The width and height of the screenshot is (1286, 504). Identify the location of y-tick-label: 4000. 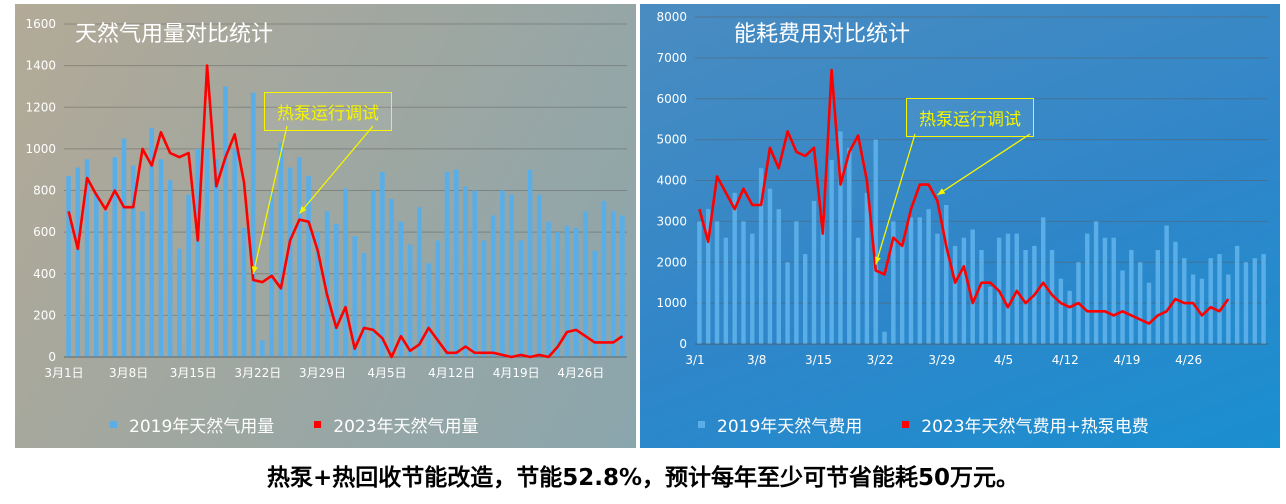
(671, 181).